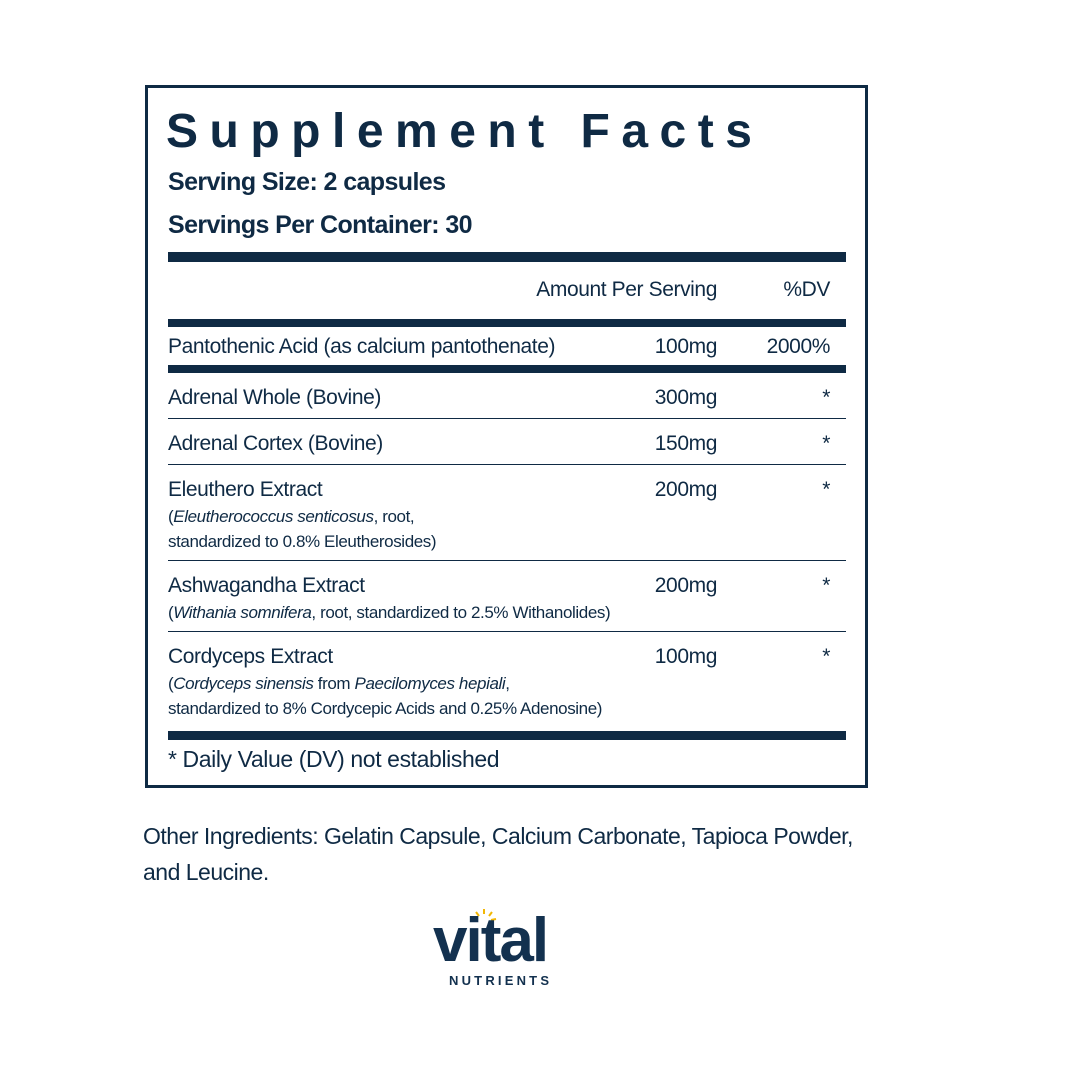 The image size is (1080, 1080). Describe the element at coordinates (507, 442) in the screenshot. I see `ingredient-row: Adrenal Cortex (Bovine) 150mg *` at that location.